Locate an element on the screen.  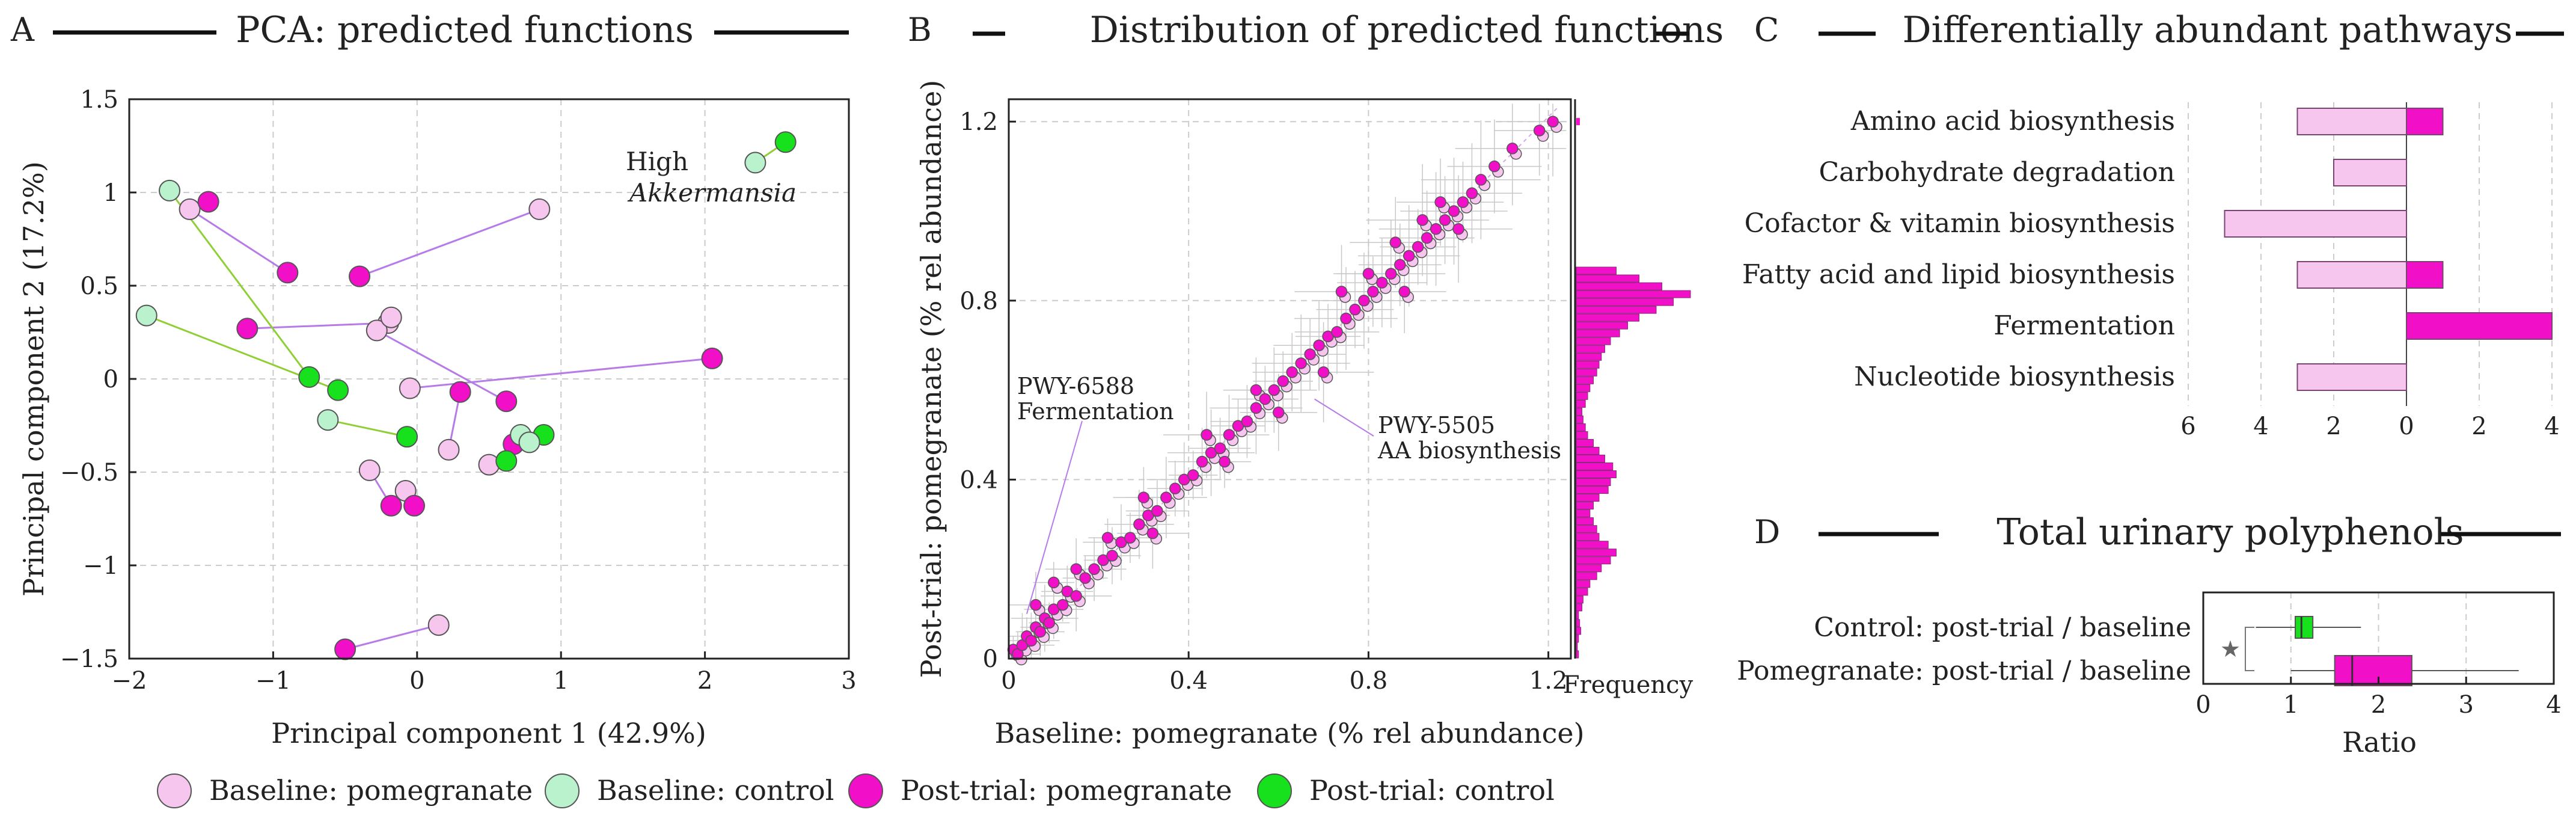
callout-leader-fermentation is located at coordinates (1054, 517).